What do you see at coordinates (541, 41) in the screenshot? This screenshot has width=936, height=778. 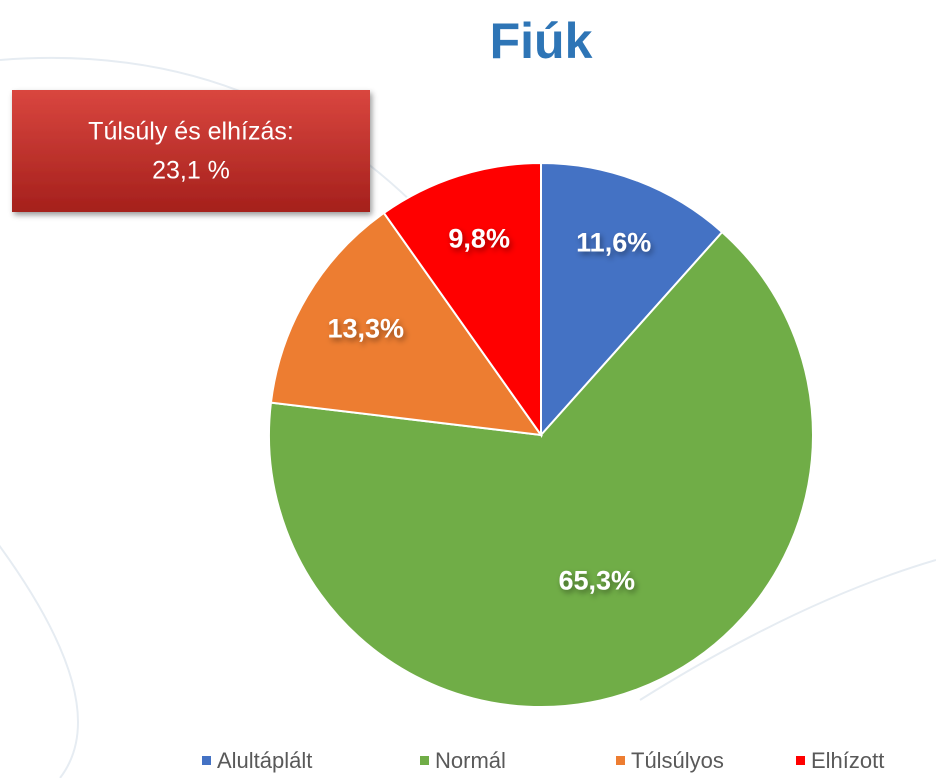 I see `chart-title: Fiúk` at bounding box center [541, 41].